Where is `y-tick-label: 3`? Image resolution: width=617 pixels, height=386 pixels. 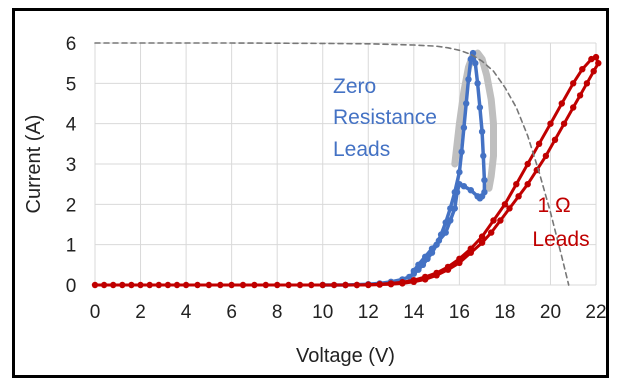 y-tick-label: 3 is located at coordinates (71, 165).